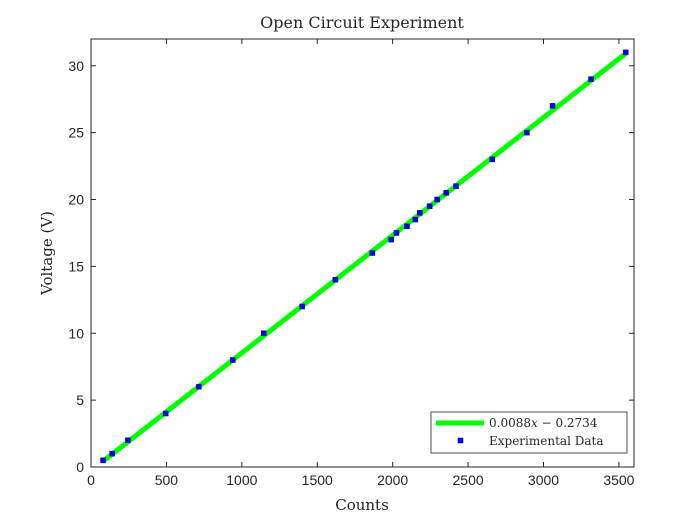 The height and width of the screenshot is (530, 700). Describe the element at coordinates (568, 423) in the screenshot. I see `legend-fit-intercept: − 0.2734` at that location.